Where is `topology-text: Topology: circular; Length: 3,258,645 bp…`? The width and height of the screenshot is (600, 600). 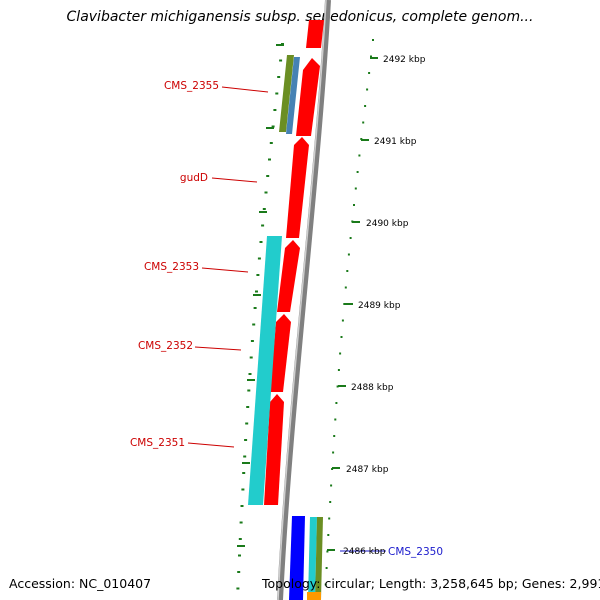
topology-text: Topology: circular; Length: 3,258,645 bp… is located at coordinates (431, 583).